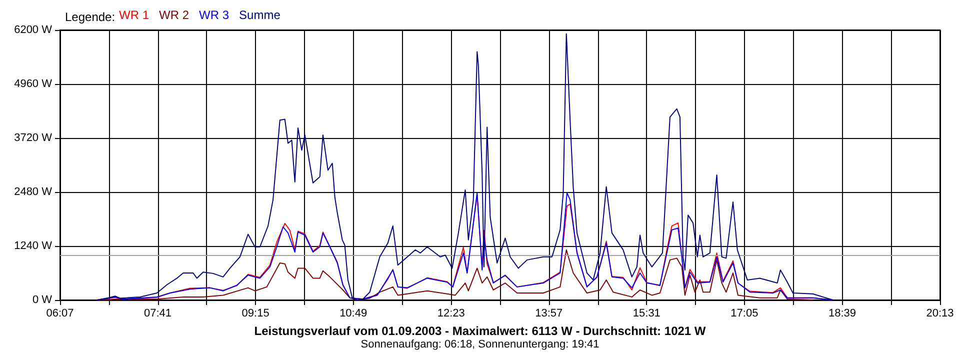 This screenshot has height=360, width=960. Describe the element at coordinates (60, 314) in the screenshot. I see `x-tick-label: 06:07` at that location.